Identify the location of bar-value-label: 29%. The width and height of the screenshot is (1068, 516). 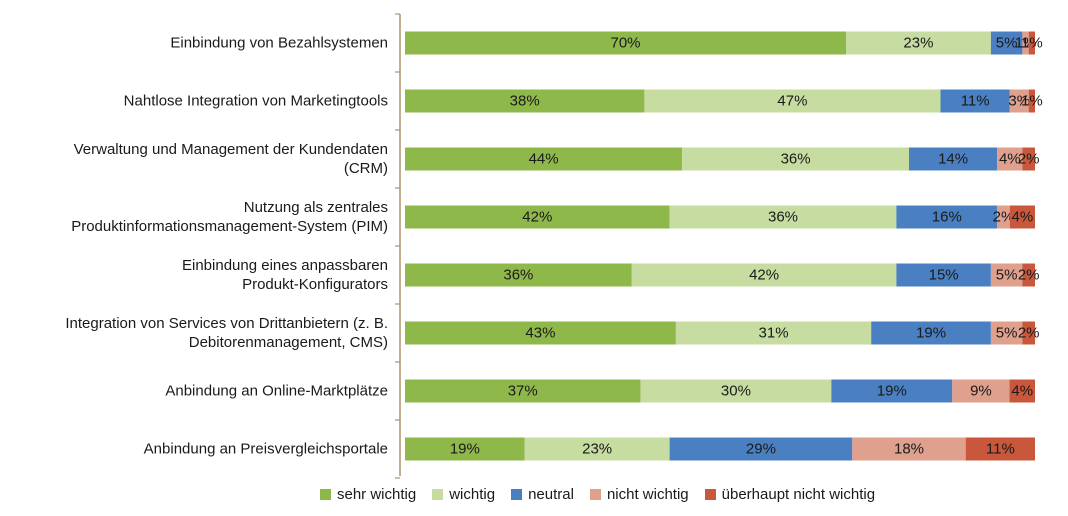
(761, 449).